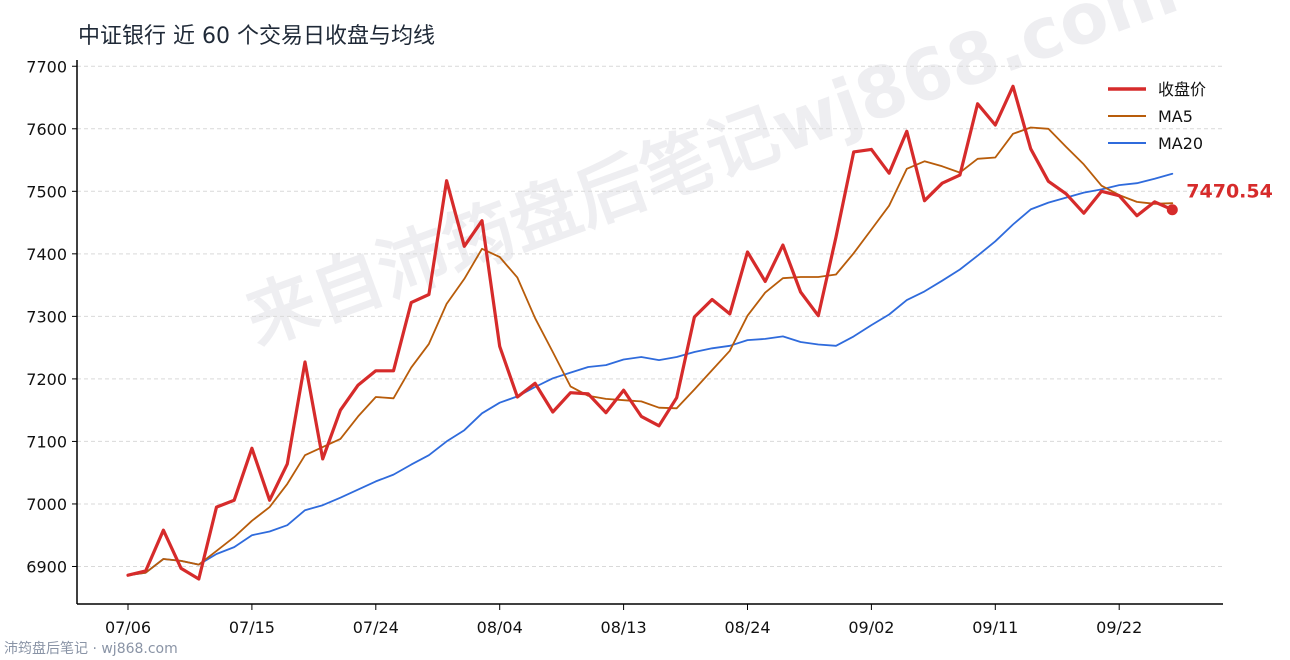 Image resolution: width=1290 pixels, height=660 pixels. Describe the element at coordinates (376, 627) in the screenshot. I see `x-tick-label: 07/24` at that location.